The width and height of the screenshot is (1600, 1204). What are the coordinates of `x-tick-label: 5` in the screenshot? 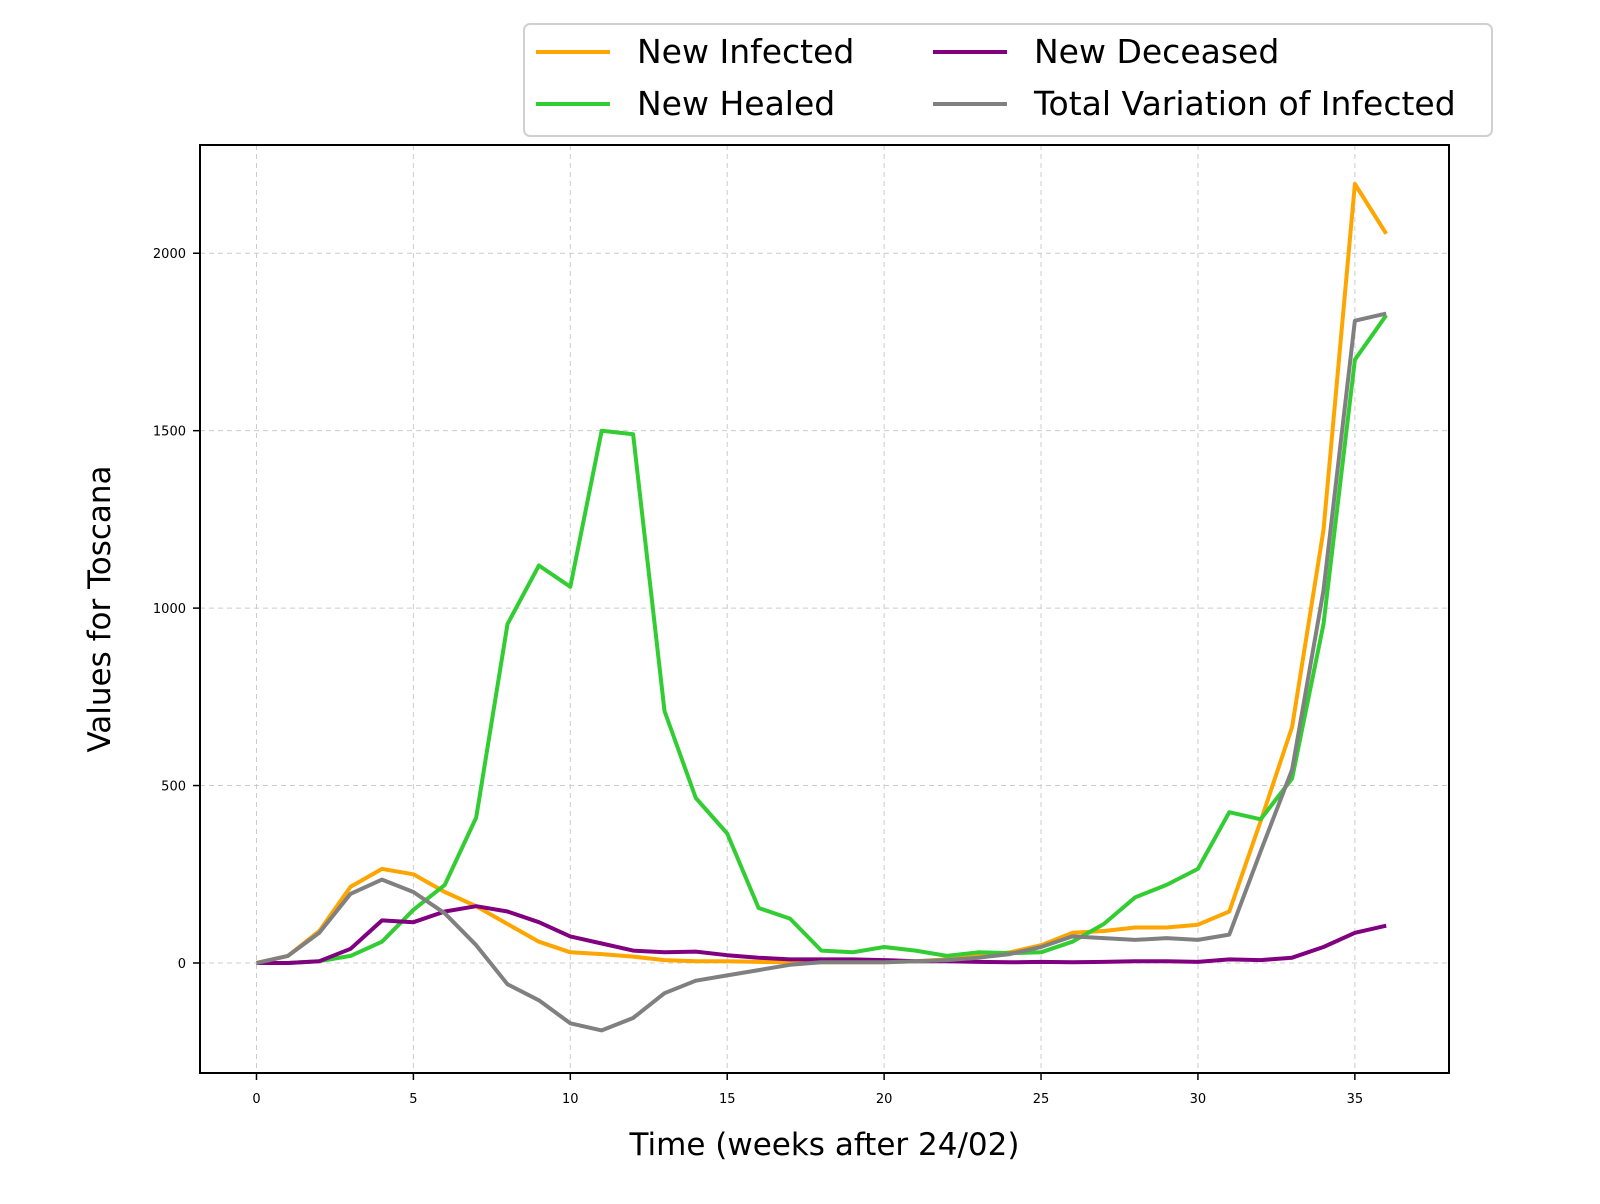 It's located at (413, 1099).